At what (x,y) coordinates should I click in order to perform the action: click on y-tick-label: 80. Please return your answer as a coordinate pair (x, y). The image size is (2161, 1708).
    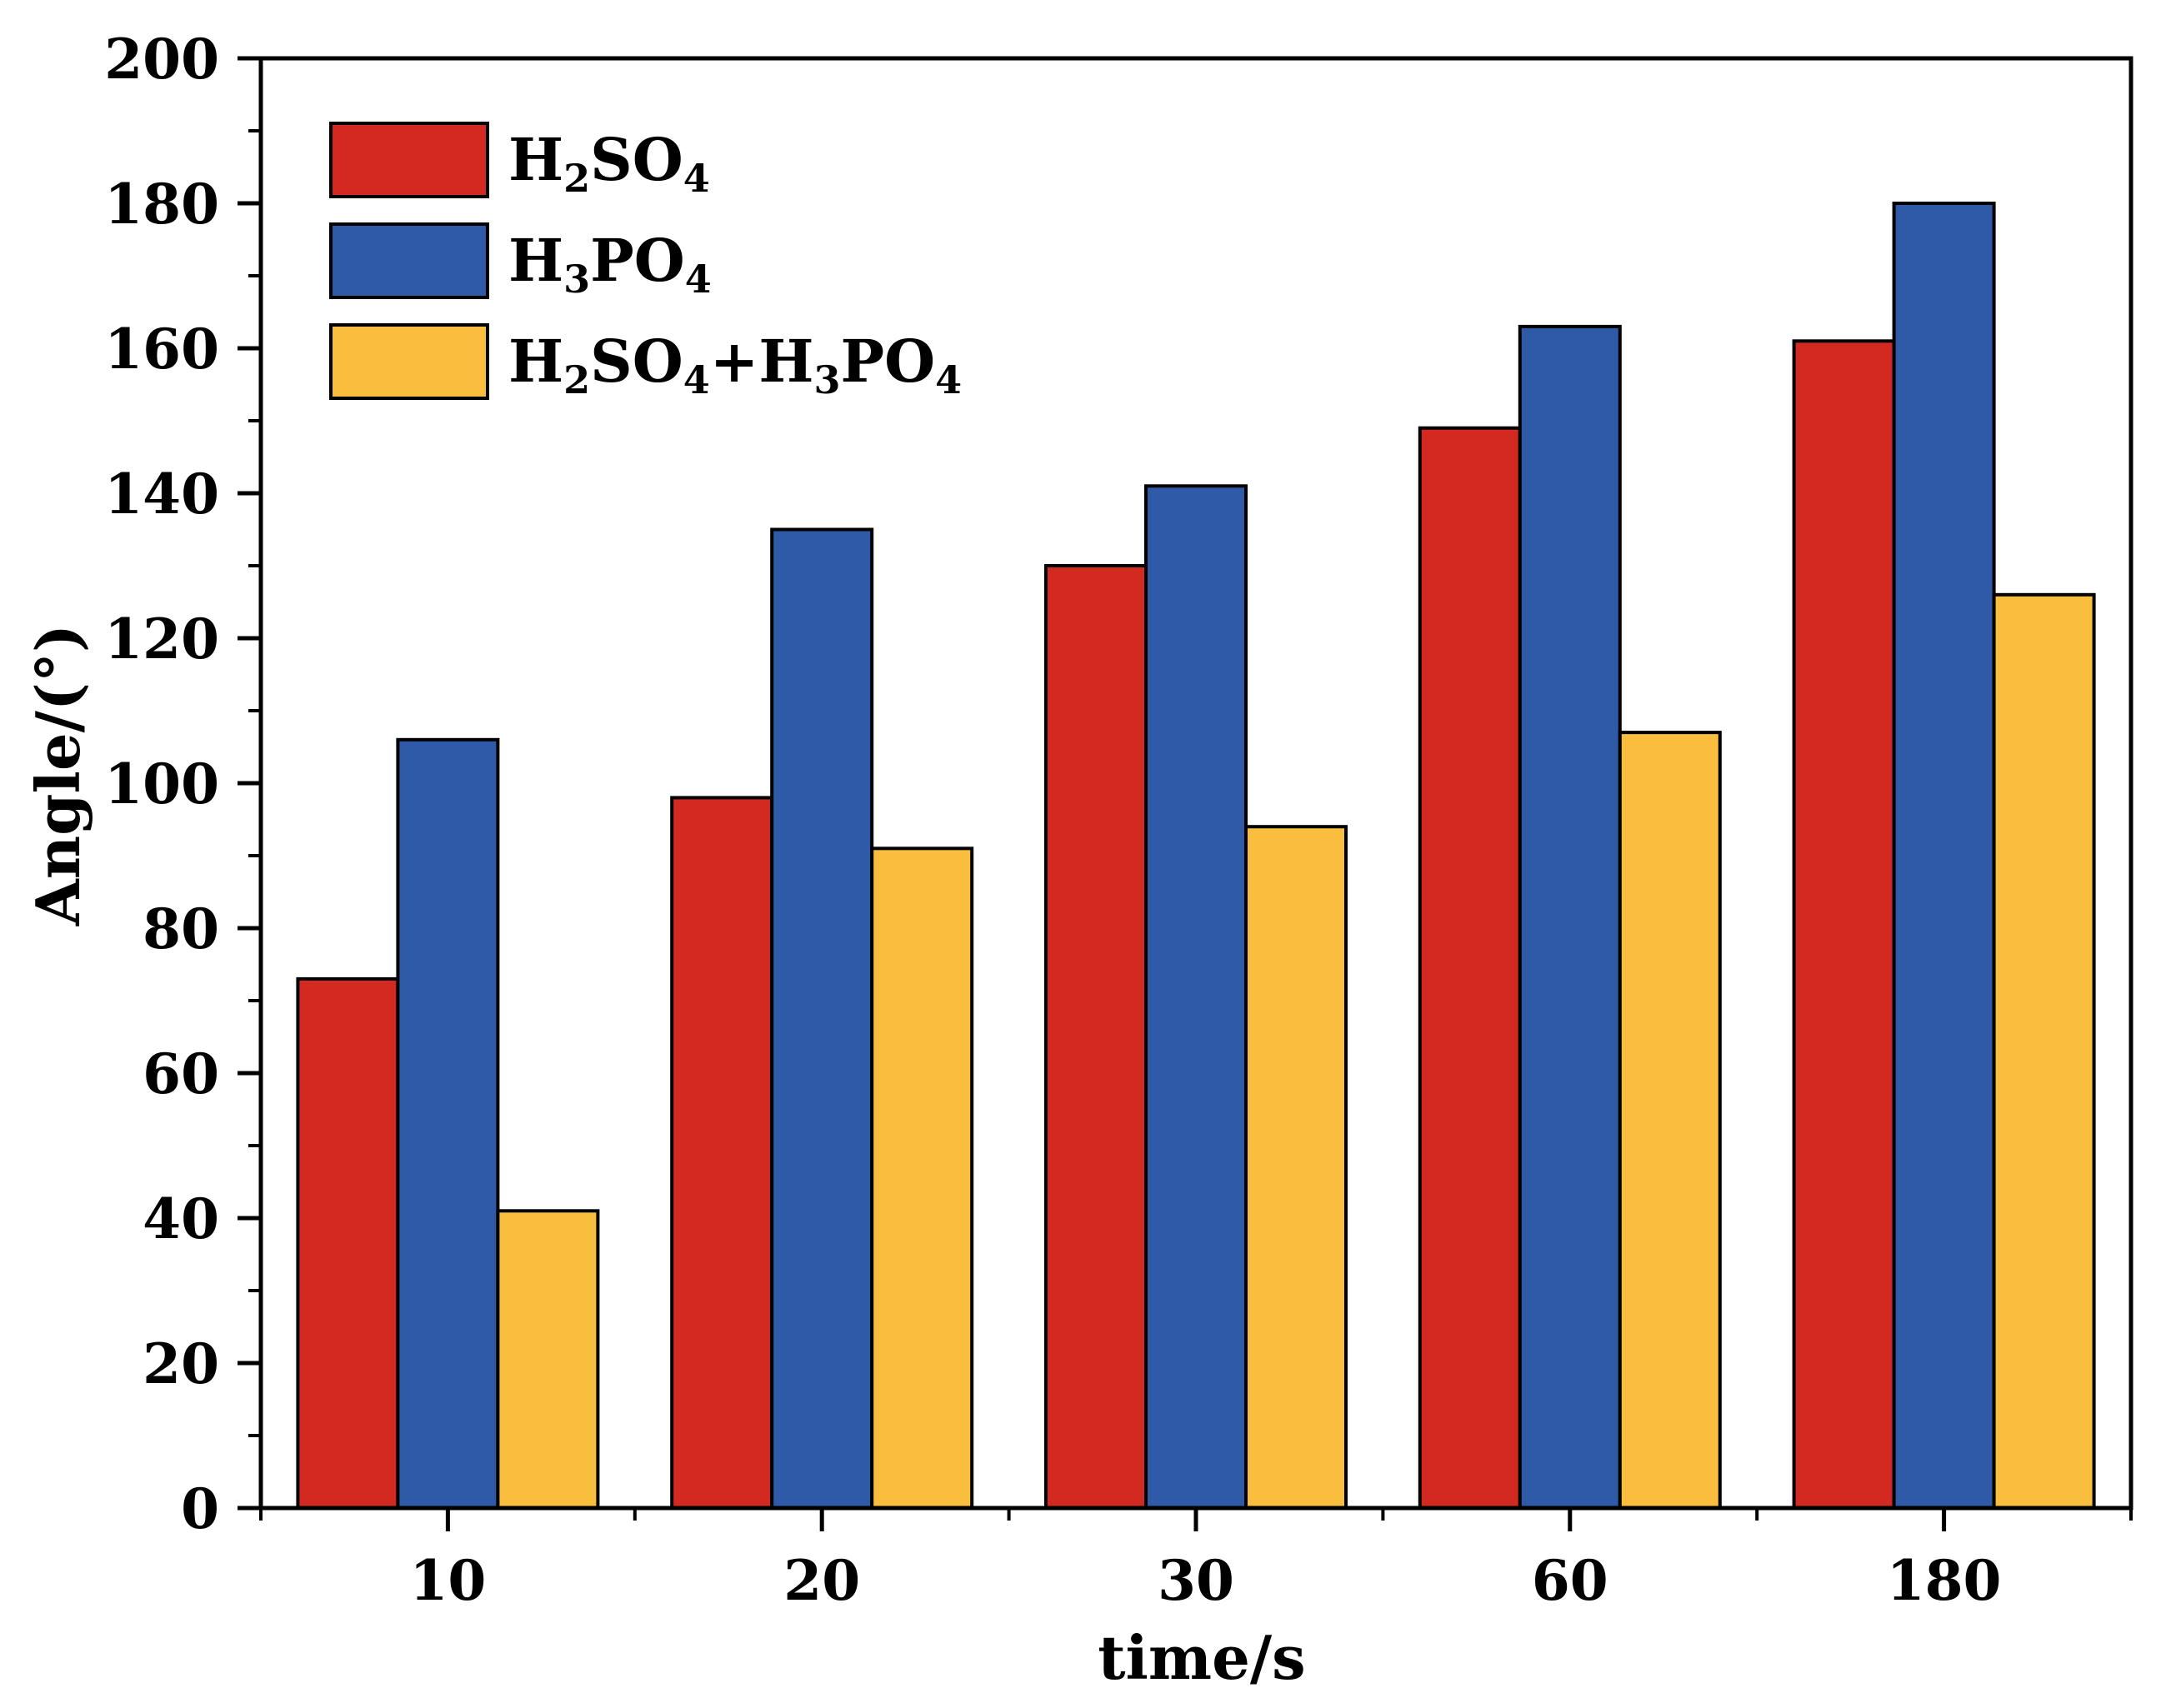
    Looking at the image, I should click on (181, 928).